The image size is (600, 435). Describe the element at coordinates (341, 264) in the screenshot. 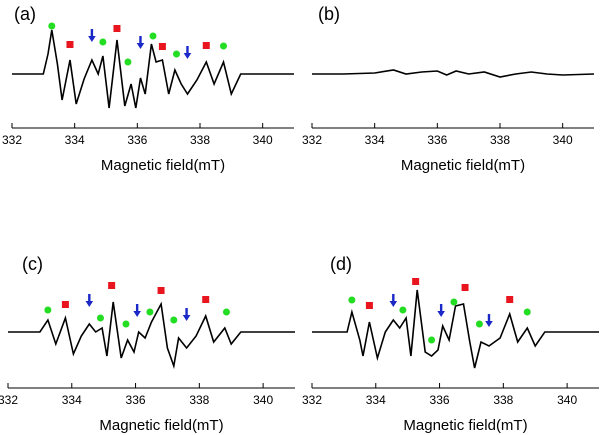

I see `panel-label: (d)` at that location.